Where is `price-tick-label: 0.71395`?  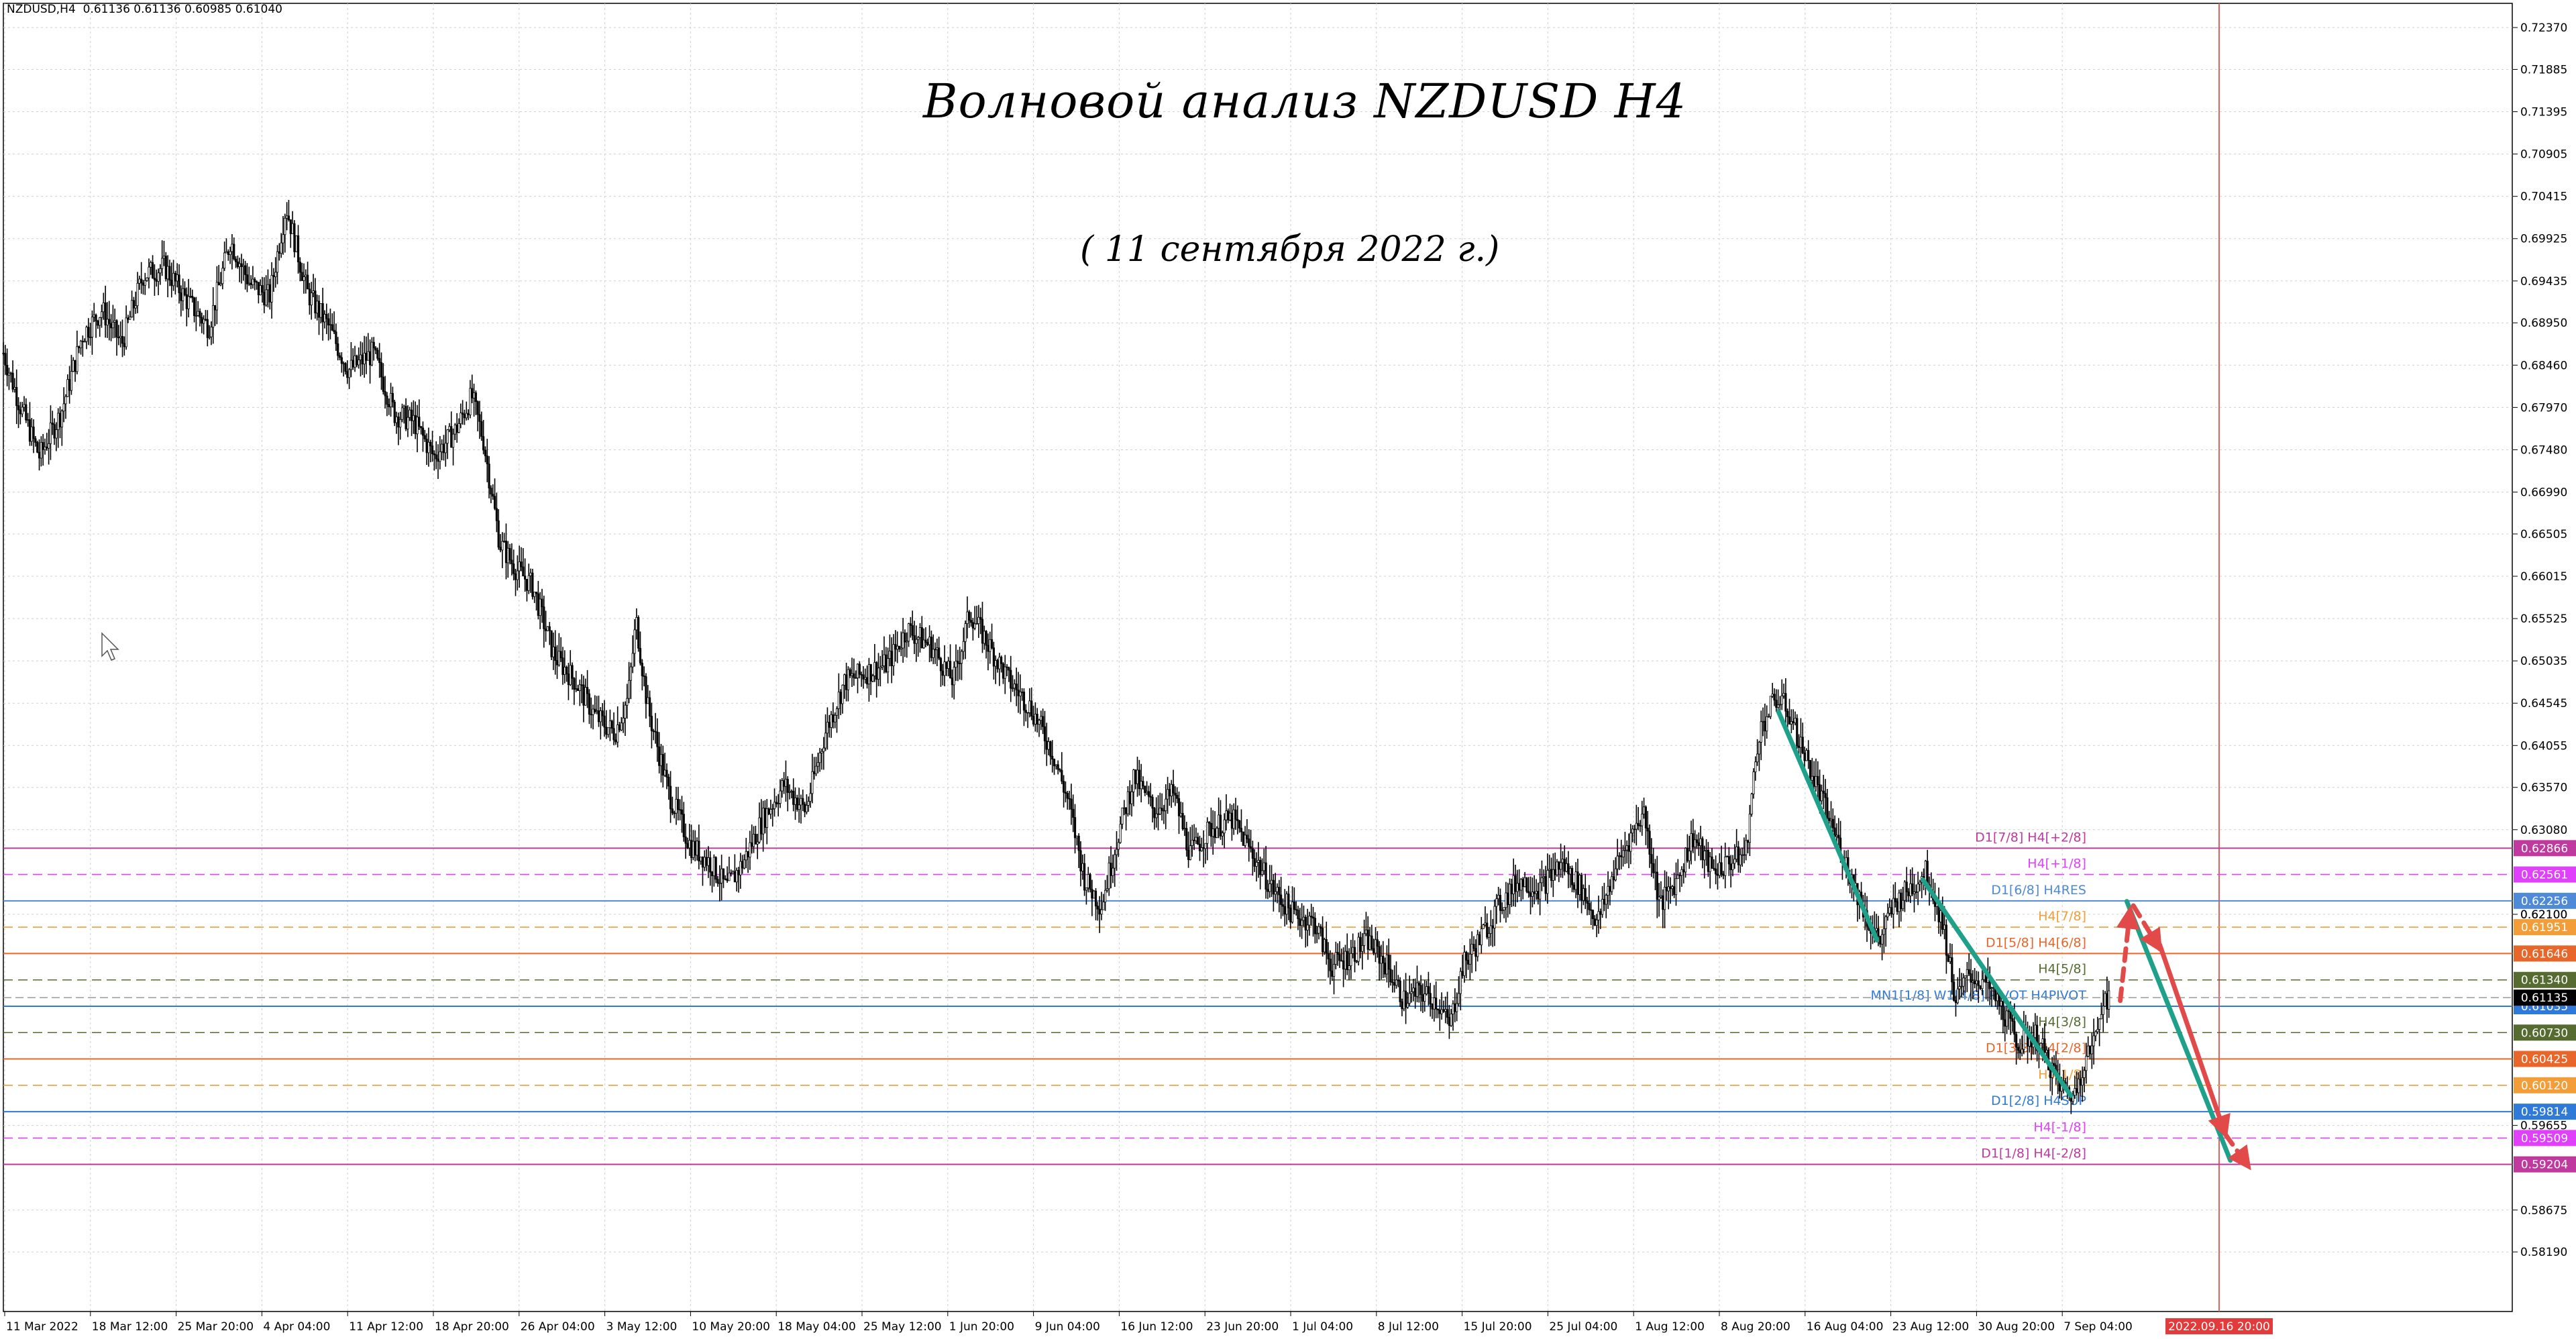
price-tick-label: 0.71395 is located at coordinates (2543, 112).